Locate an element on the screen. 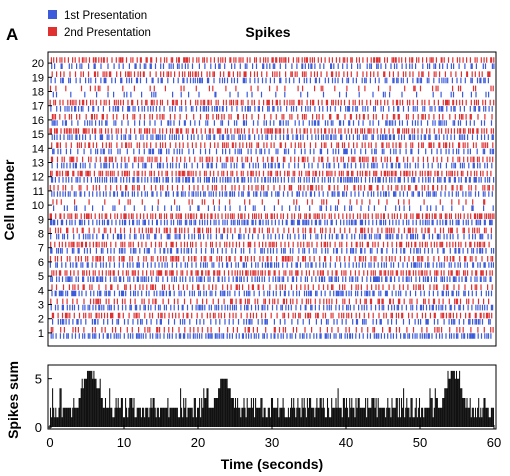 Image resolution: width=510 pixels, height=476 pixels. sum-bar-series is located at coordinates (272, 398).